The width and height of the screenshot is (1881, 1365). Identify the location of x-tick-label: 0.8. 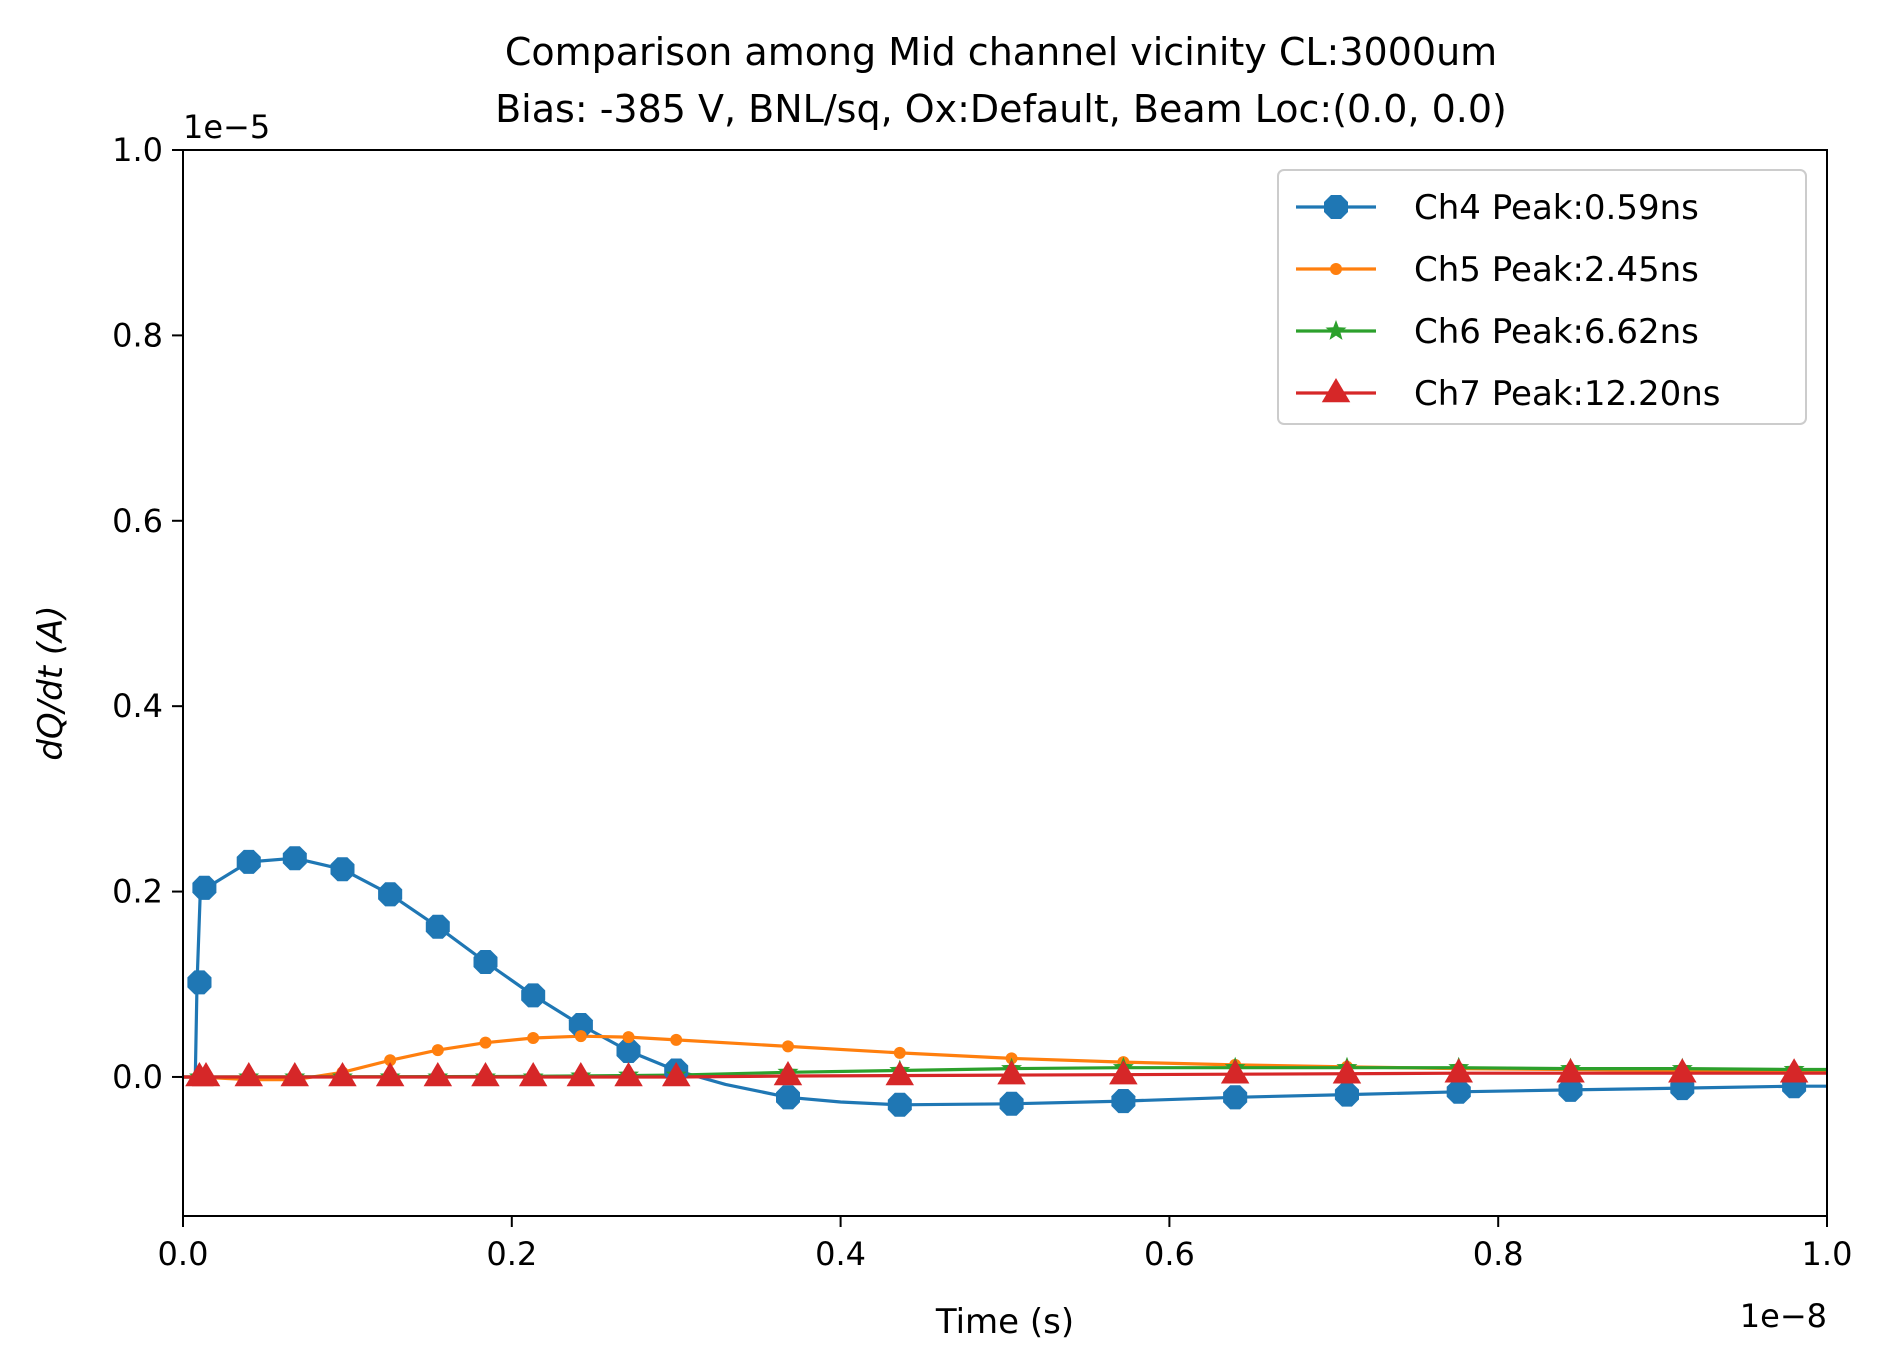
(1498, 1254).